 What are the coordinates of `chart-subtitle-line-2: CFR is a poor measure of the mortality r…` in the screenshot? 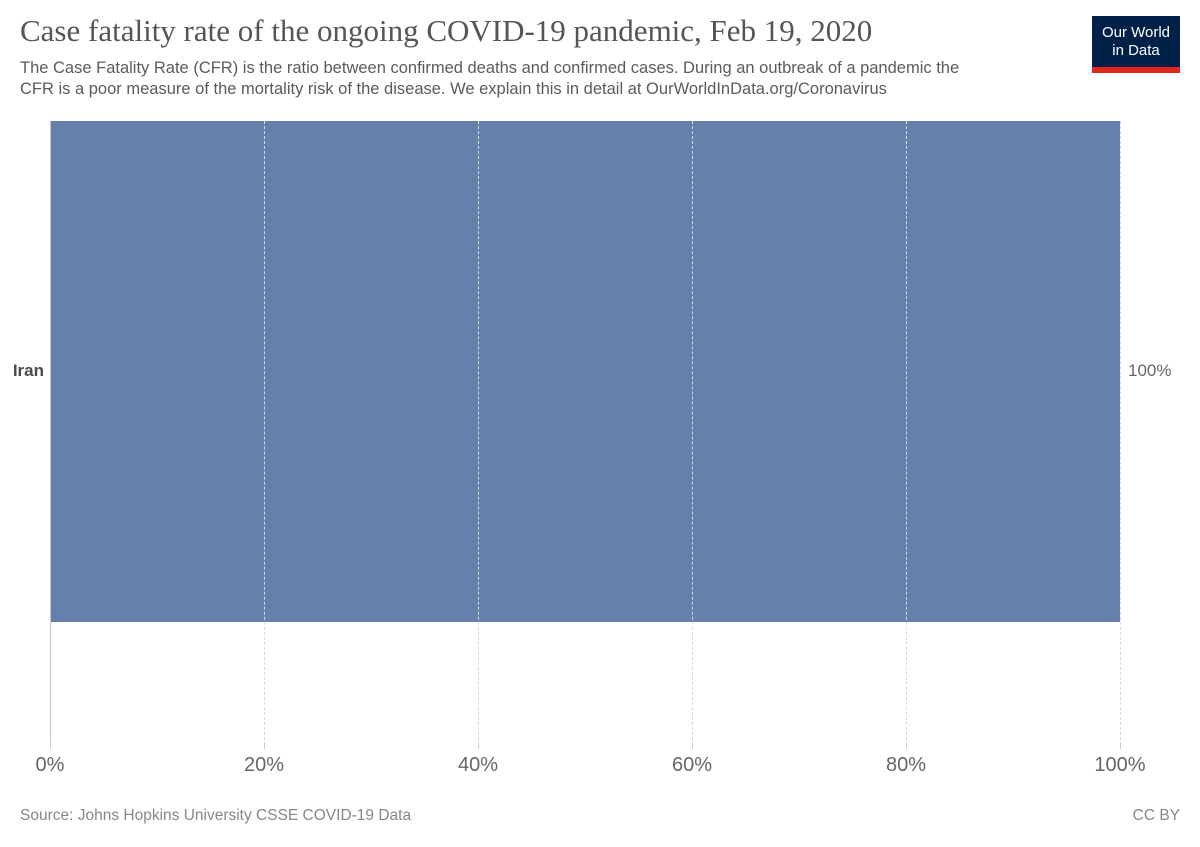 It's located at (453, 89).